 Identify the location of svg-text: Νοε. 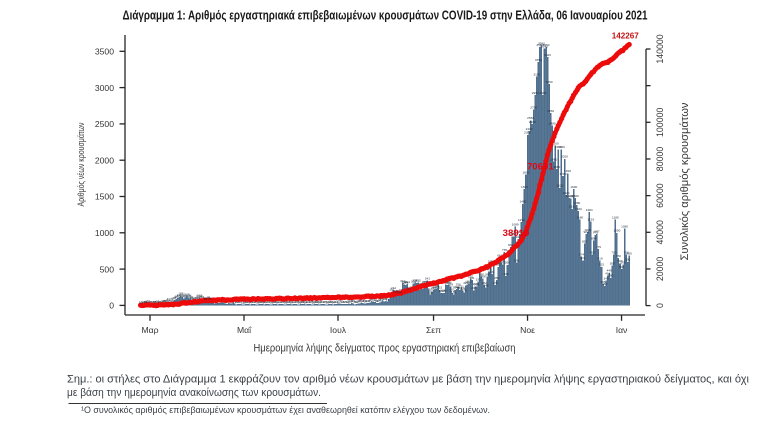
(527, 330).